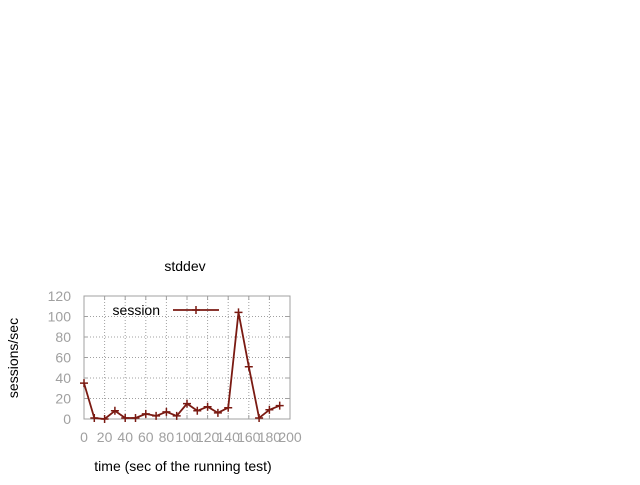 This screenshot has width=640, height=485. What do you see at coordinates (67, 419) in the screenshot?
I see `y-tick-label: 0` at bounding box center [67, 419].